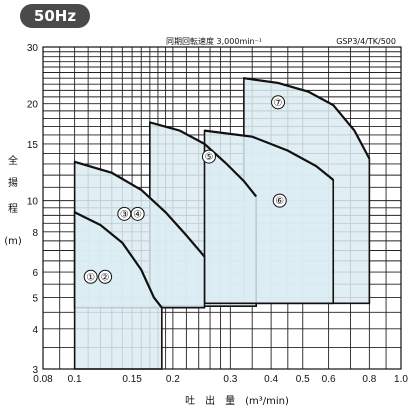 The width and height of the screenshot is (416, 416). Describe the element at coordinates (43, 379) in the screenshot. I see `x-tick-label: 0.08` at that location.